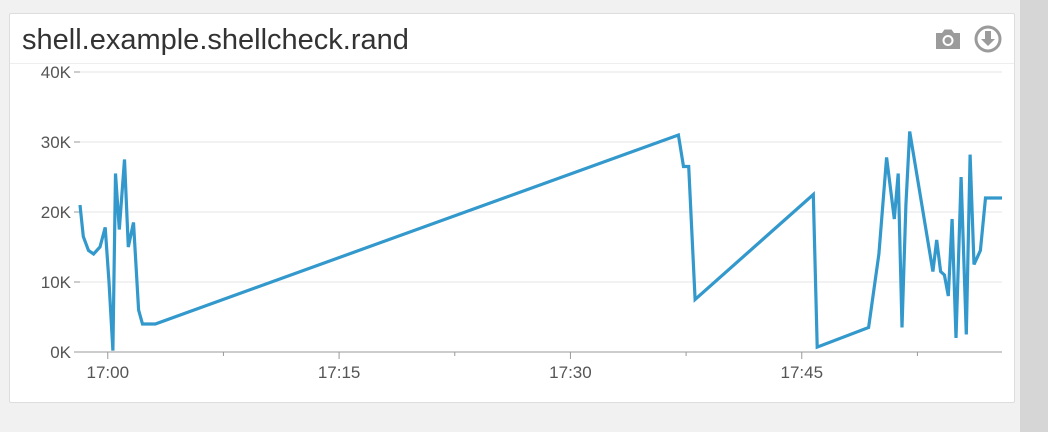 Image resolution: width=1048 pixels, height=432 pixels. What do you see at coordinates (512, 39) in the screenshot?
I see `panel-header: shell.example.shellcheck.rand` at bounding box center [512, 39].